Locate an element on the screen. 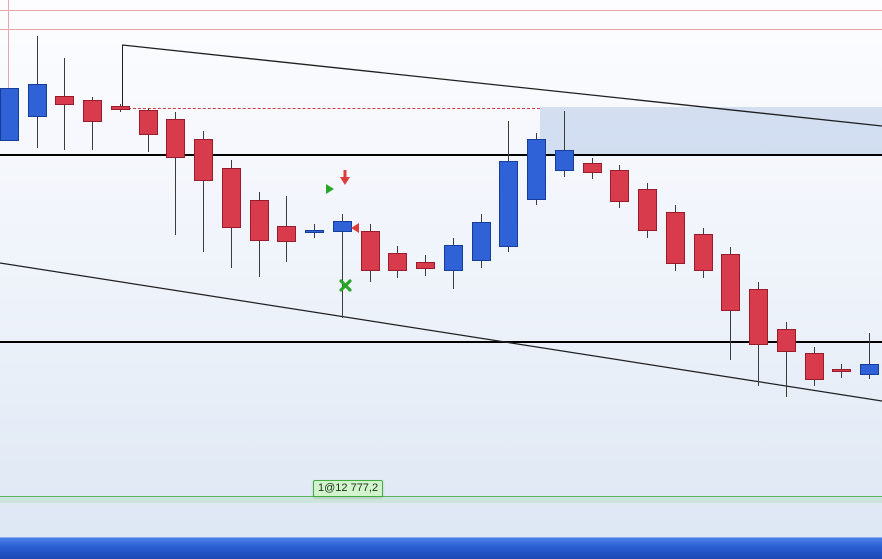  level-support-level is located at coordinates (441, 342).